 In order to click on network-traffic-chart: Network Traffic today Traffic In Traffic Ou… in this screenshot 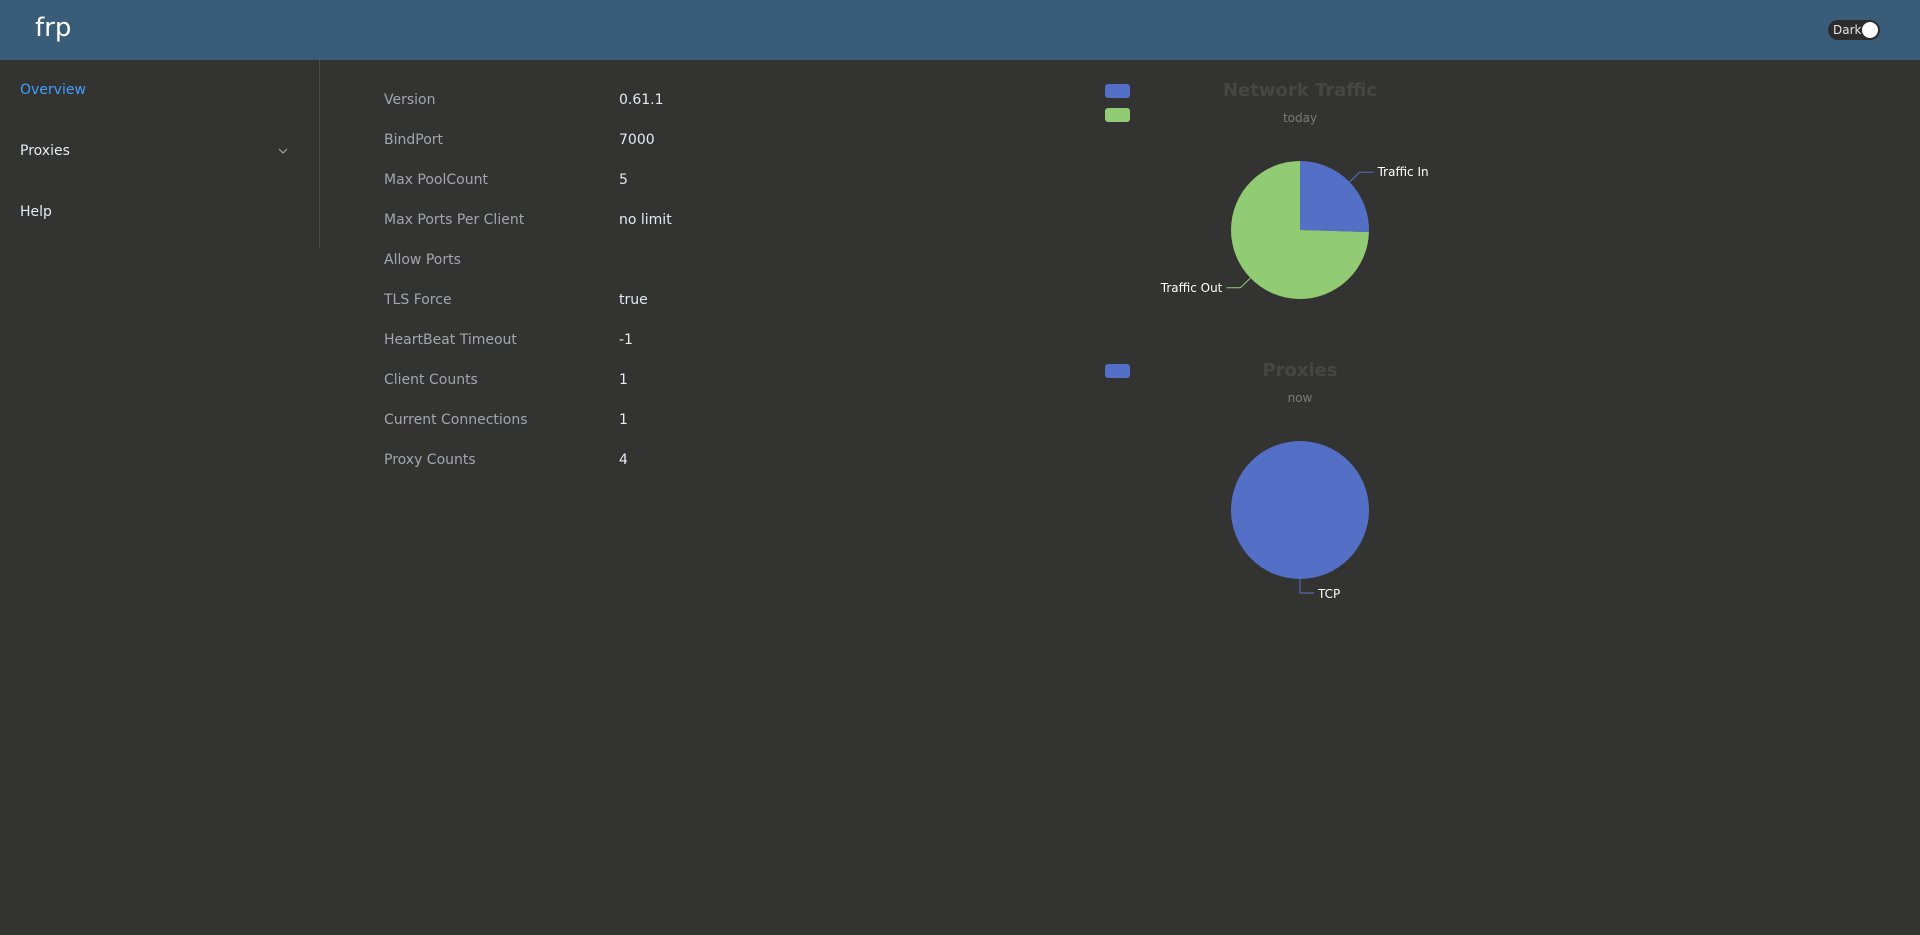, I will do `click(1300, 200)`.